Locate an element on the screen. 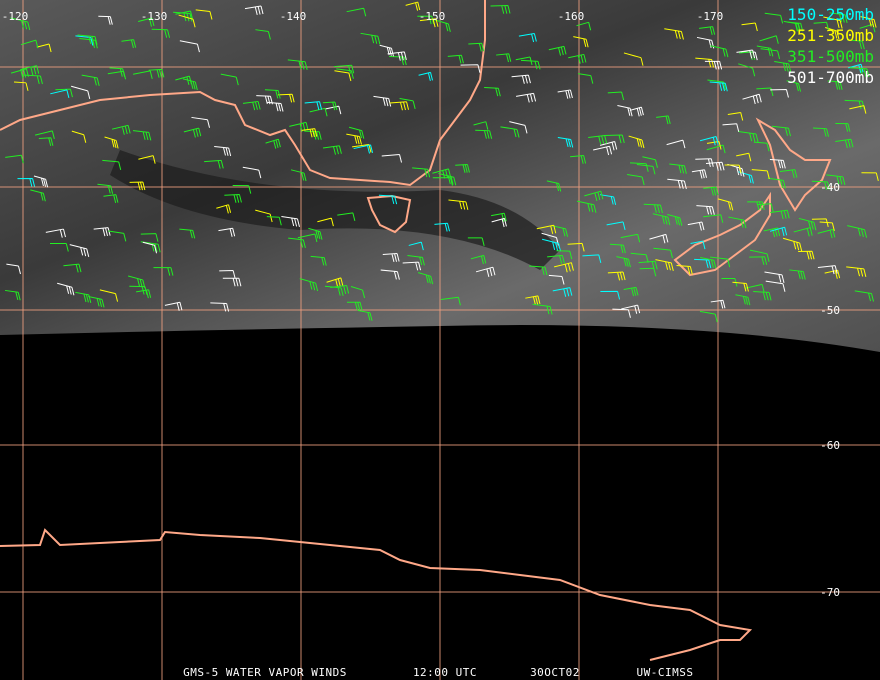  legend-entry: 351-500mb is located at coordinates (830, 56).